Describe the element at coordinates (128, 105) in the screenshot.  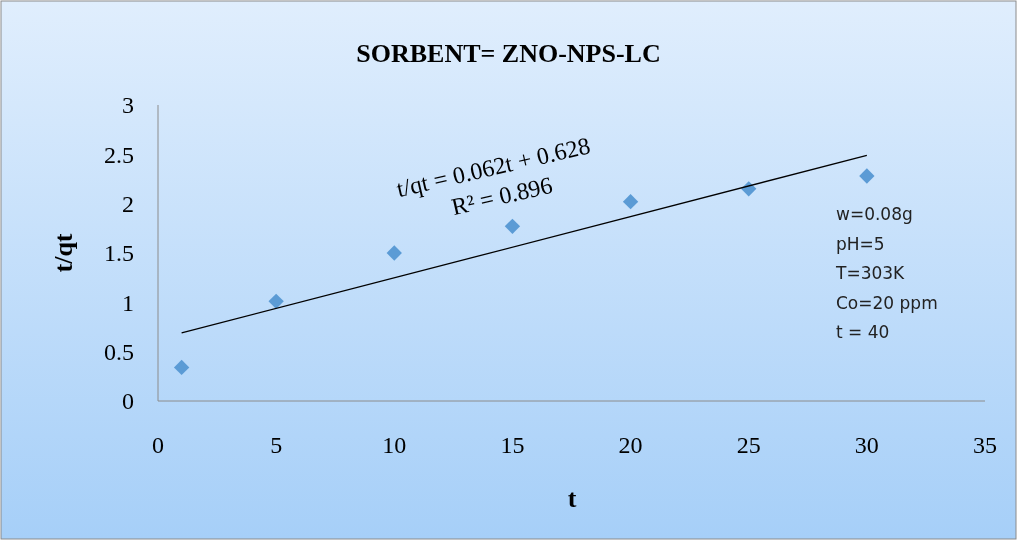
I see `y-tick-label: 3` at that location.